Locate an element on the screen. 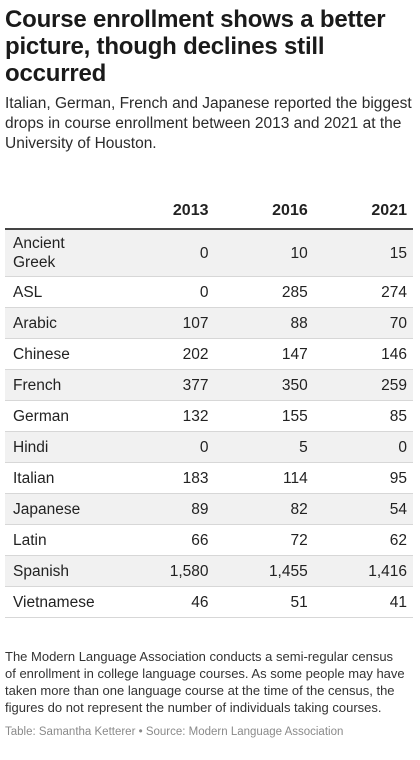 This screenshot has height=760, width=420. value-2016-cell: 10 is located at coordinates (264, 253).